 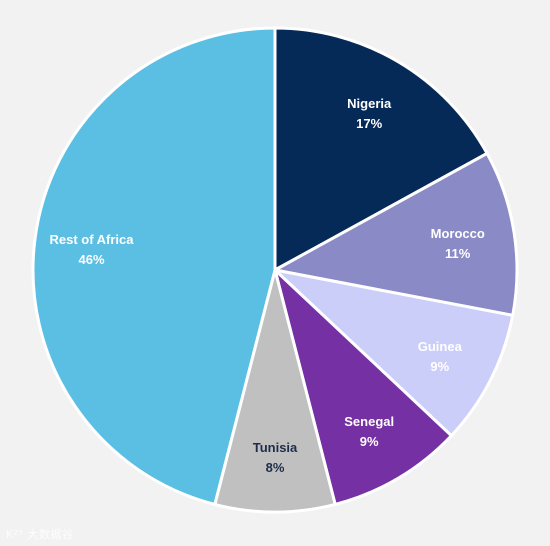 What do you see at coordinates (439, 366) in the screenshot?
I see `slice-value-guinea: 9%` at bounding box center [439, 366].